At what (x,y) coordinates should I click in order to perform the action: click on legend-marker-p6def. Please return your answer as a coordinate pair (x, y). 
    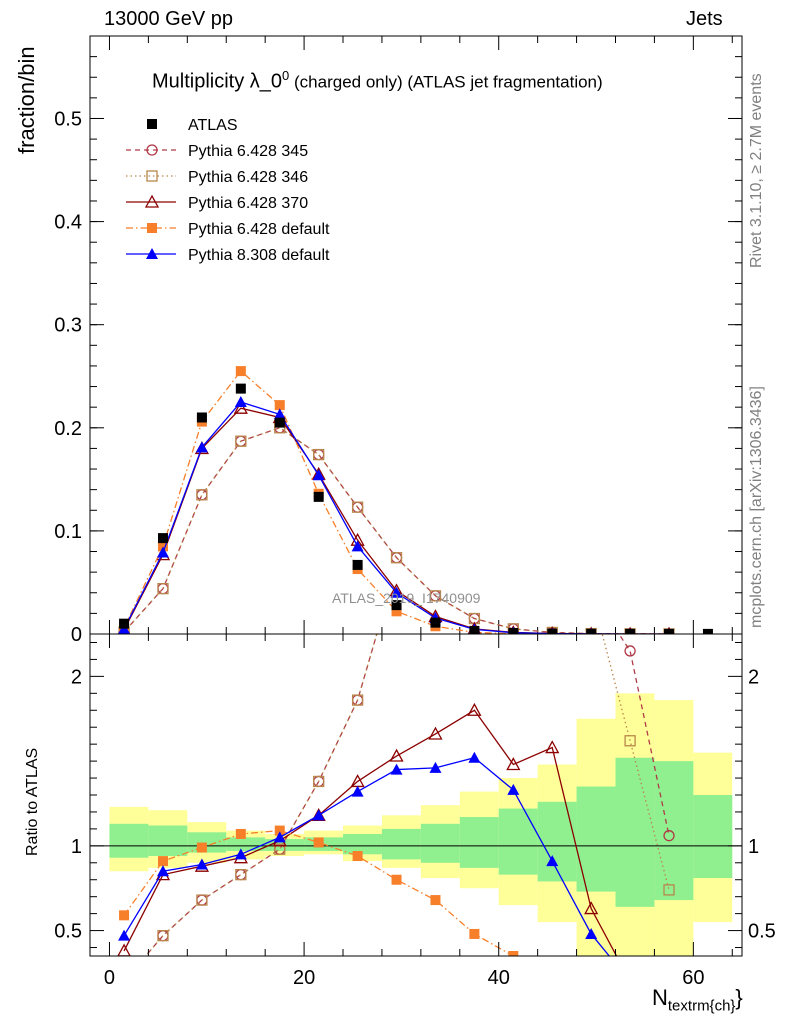
    Looking at the image, I should click on (152, 228).